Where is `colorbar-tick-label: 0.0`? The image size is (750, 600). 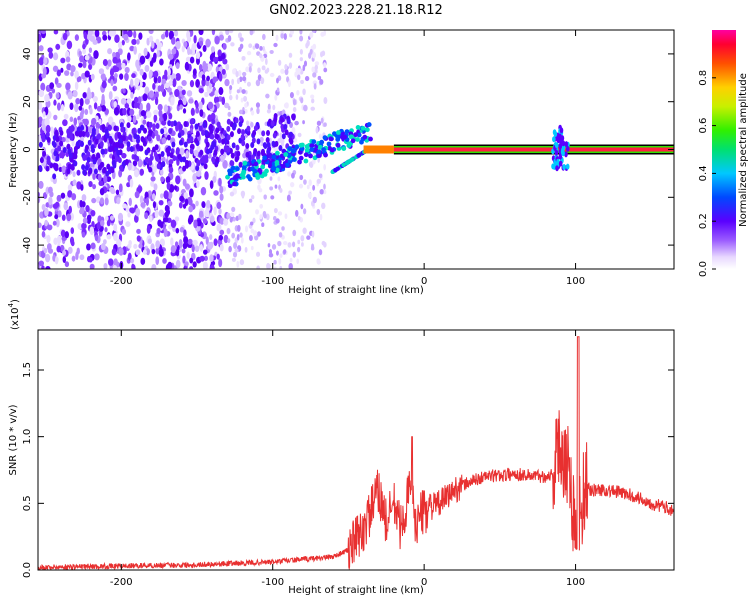 colorbar-tick-label: 0.0 is located at coordinates (703, 269).